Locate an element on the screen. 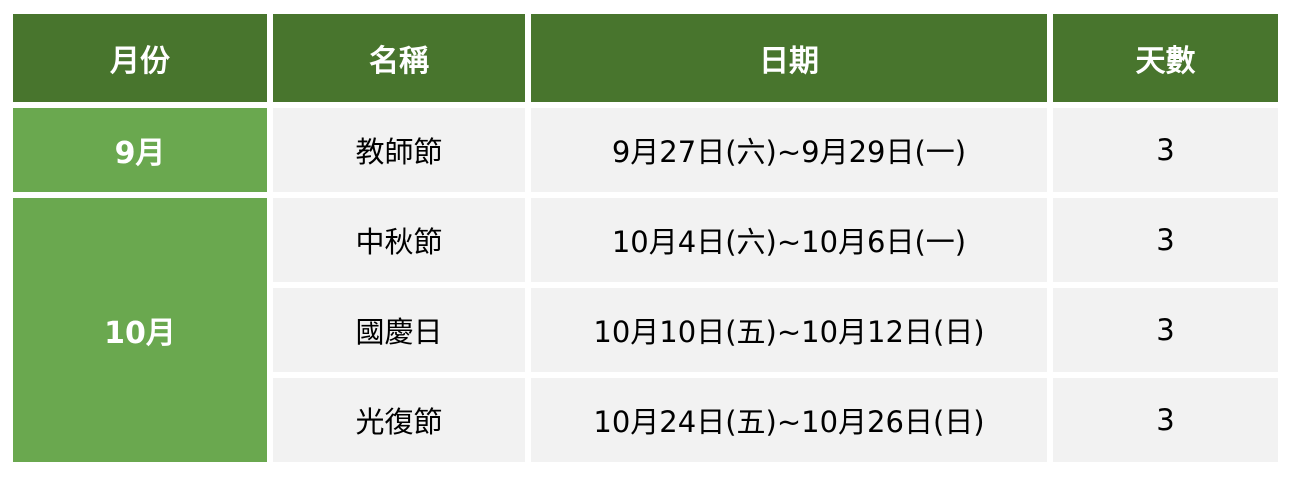  holiday-name-cell: 國慶日 is located at coordinates (399, 330).